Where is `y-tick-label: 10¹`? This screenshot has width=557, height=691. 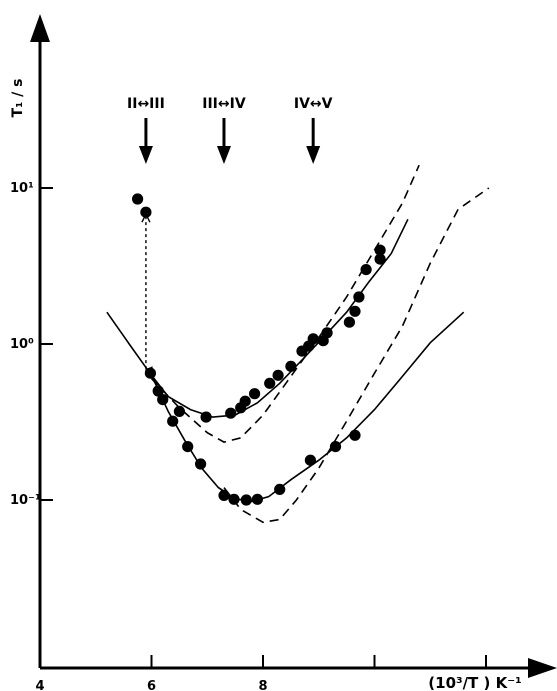
y-tick-label: 10¹ is located at coordinates (22, 188).